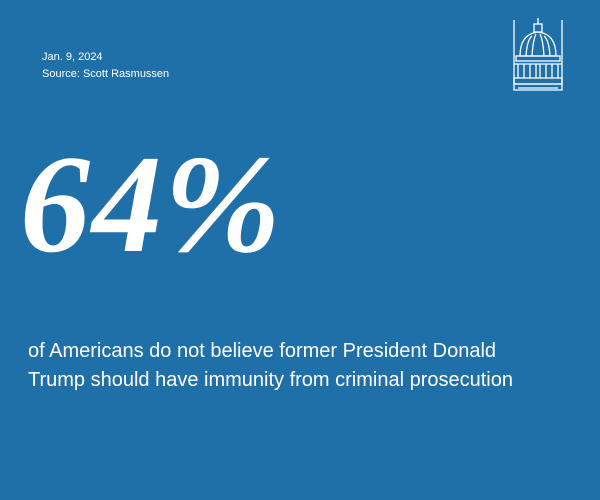  I want to click on stat-value: 64%, so click(151, 204).